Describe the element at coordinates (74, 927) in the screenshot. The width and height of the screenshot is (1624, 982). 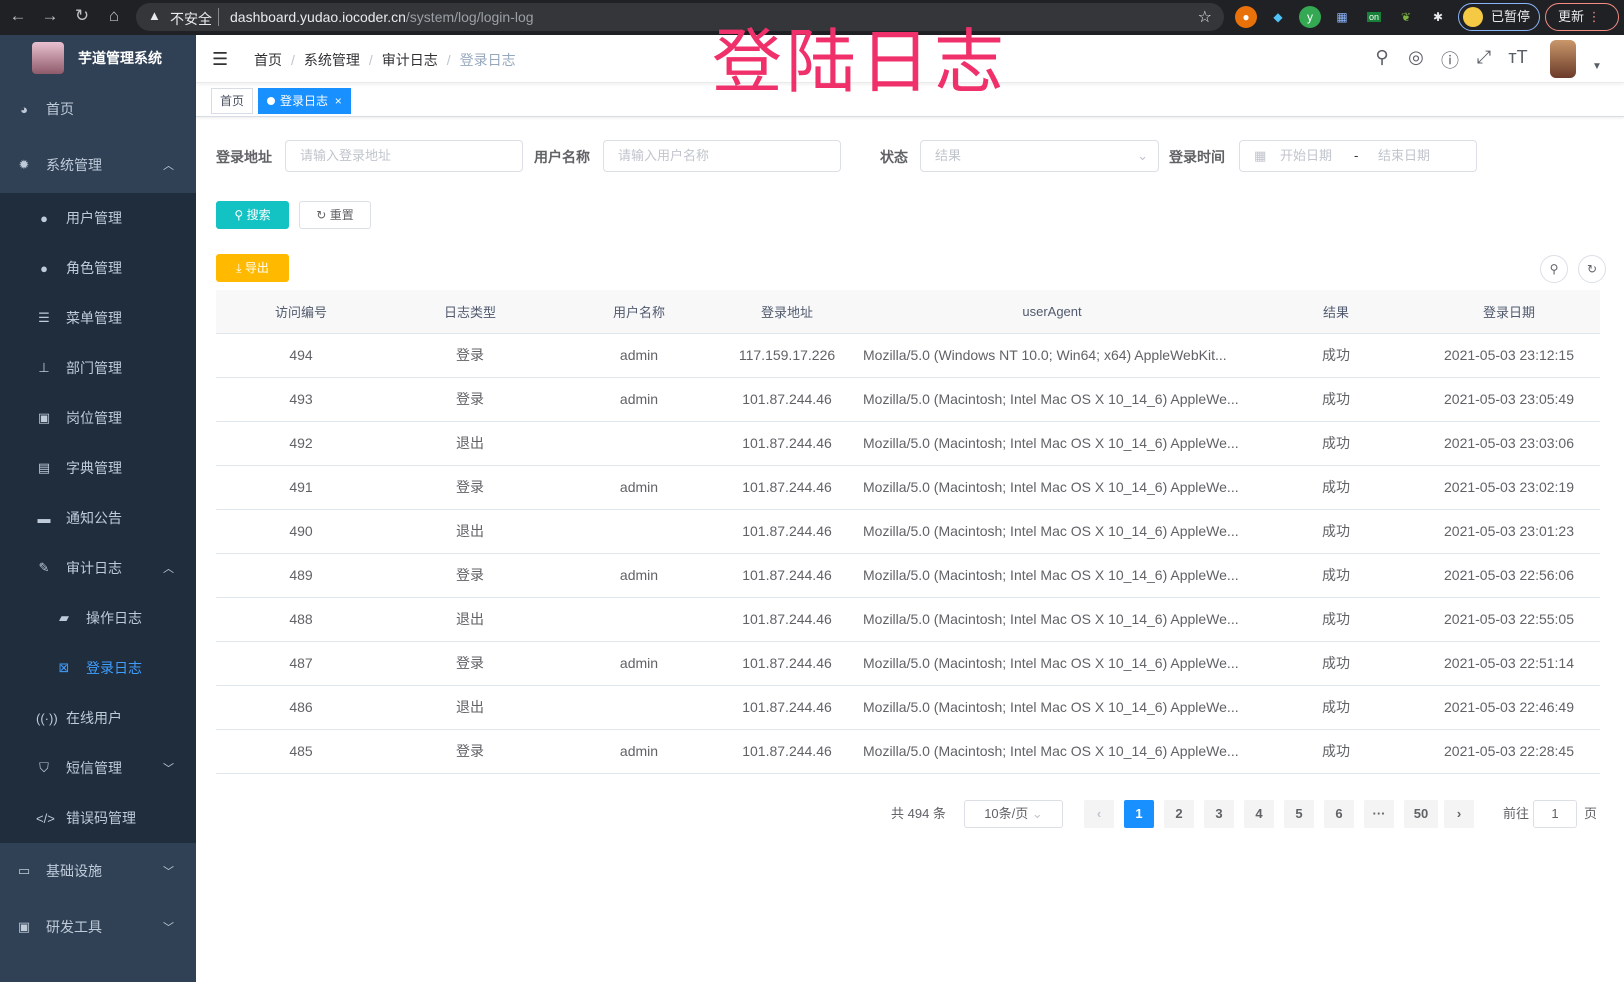
I see `sidebar-item-label: 研发工具` at that location.